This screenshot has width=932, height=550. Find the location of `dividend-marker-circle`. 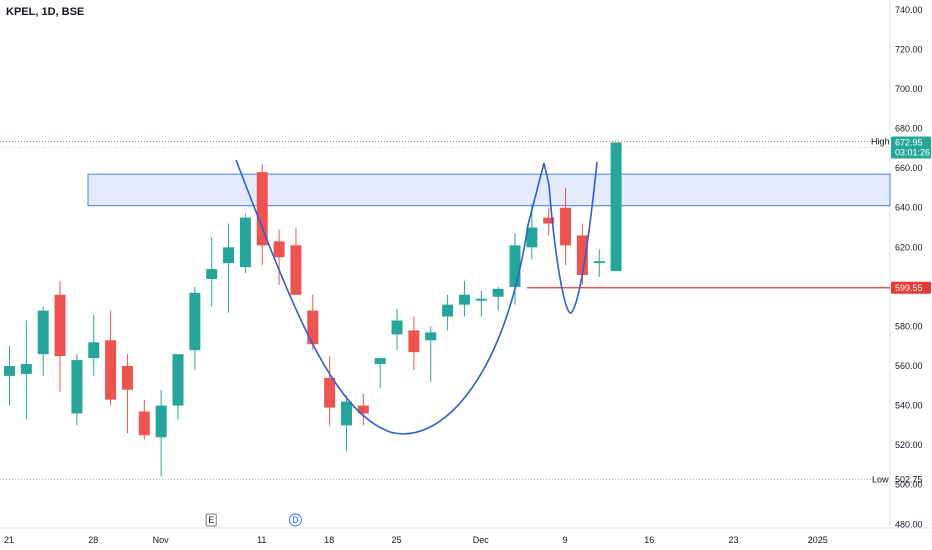

dividend-marker-circle is located at coordinates (295, 520).